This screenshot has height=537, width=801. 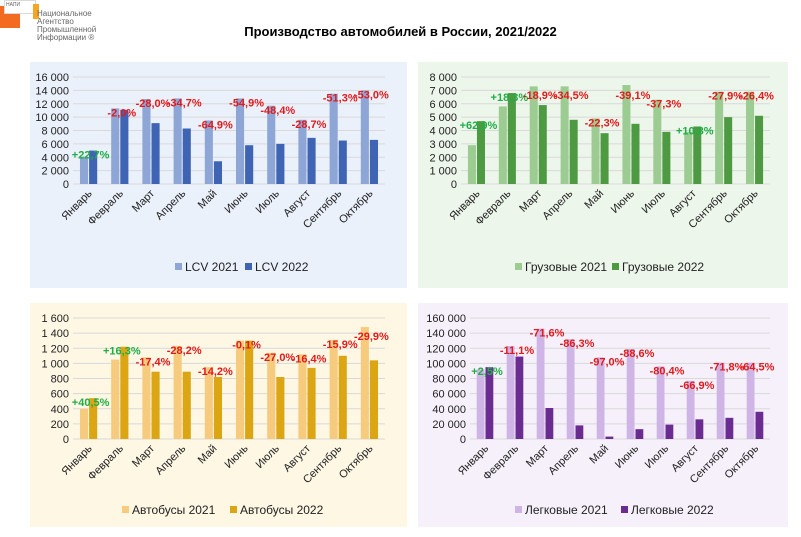 I want to click on y-tick-label: 1 400, so click(x=55, y=334).